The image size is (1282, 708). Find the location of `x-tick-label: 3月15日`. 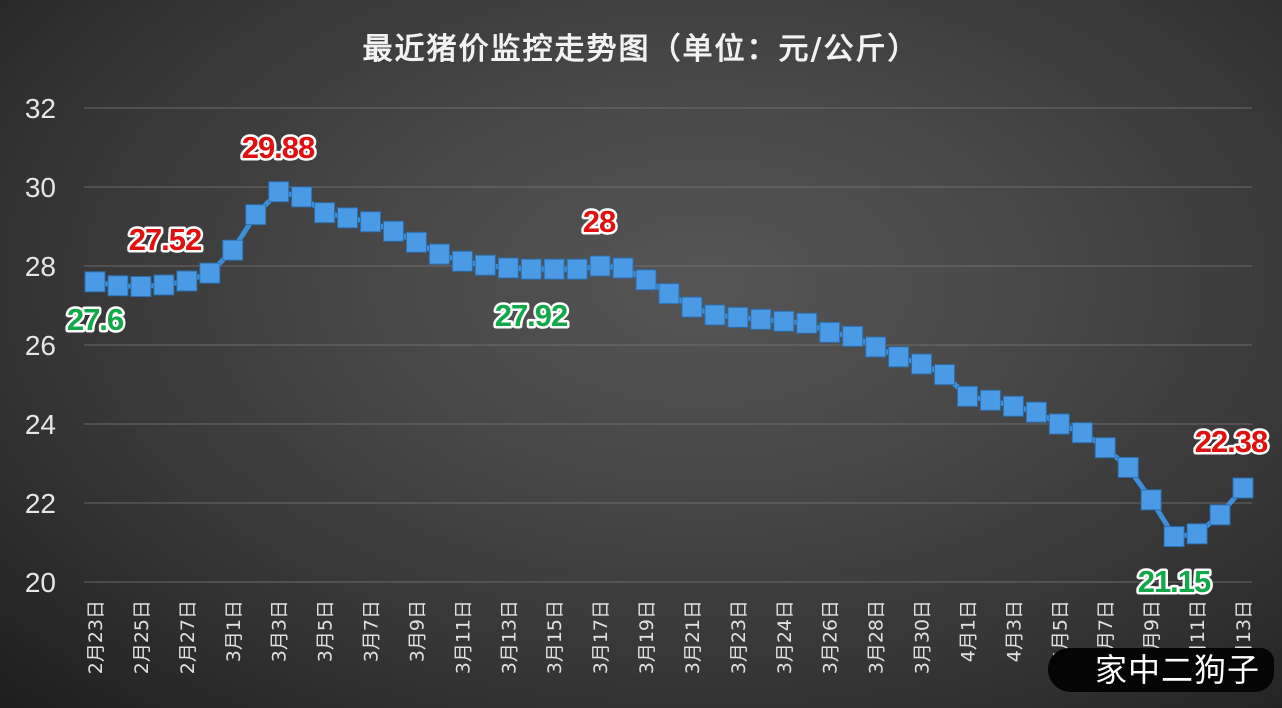

x-tick-label: 3月15日 is located at coordinates (555, 637).